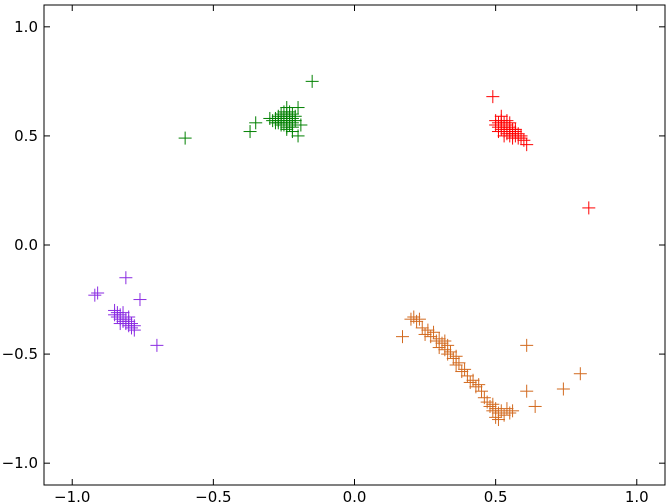 The width and height of the screenshot is (666, 504). Describe the element at coordinates (26, 245) in the screenshot. I see `y-tick-label: 0.0` at that location.